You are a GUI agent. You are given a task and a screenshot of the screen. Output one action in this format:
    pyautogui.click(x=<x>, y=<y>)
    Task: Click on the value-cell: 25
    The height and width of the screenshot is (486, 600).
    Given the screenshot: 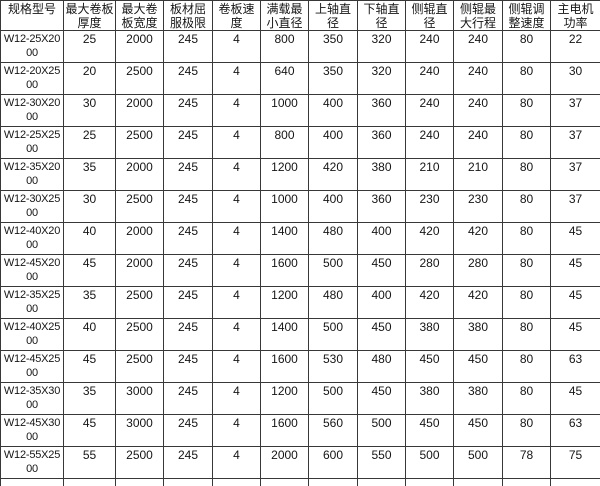 What is the action you would take?
    pyautogui.click(x=89, y=142)
    